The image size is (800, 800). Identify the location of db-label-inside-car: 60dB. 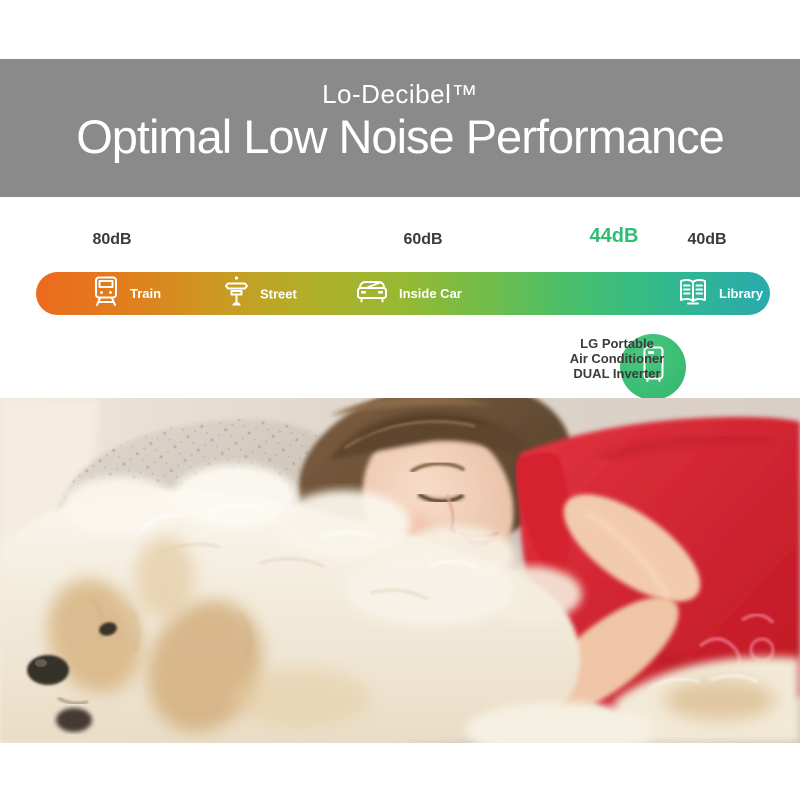
(423, 239).